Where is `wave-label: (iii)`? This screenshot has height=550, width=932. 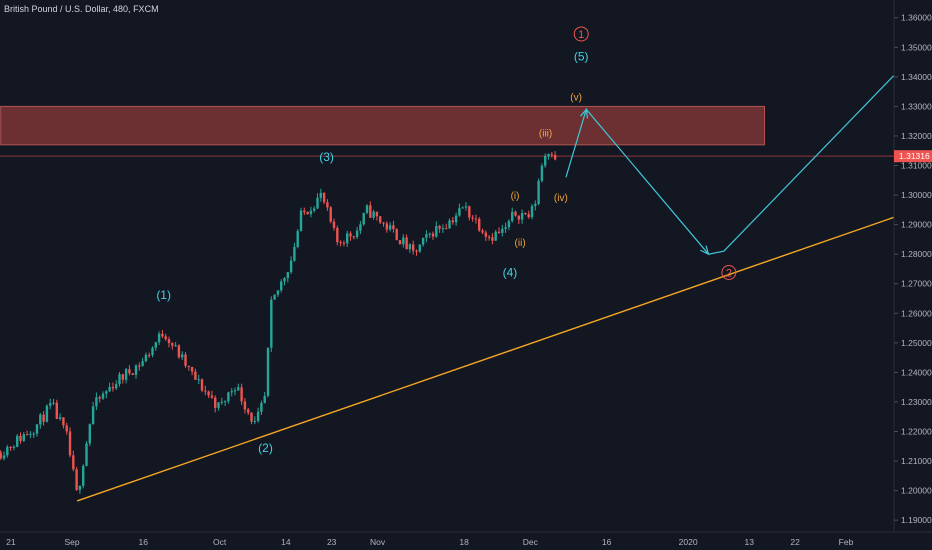 wave-label: (iii) is located at coordinates (545, 133).